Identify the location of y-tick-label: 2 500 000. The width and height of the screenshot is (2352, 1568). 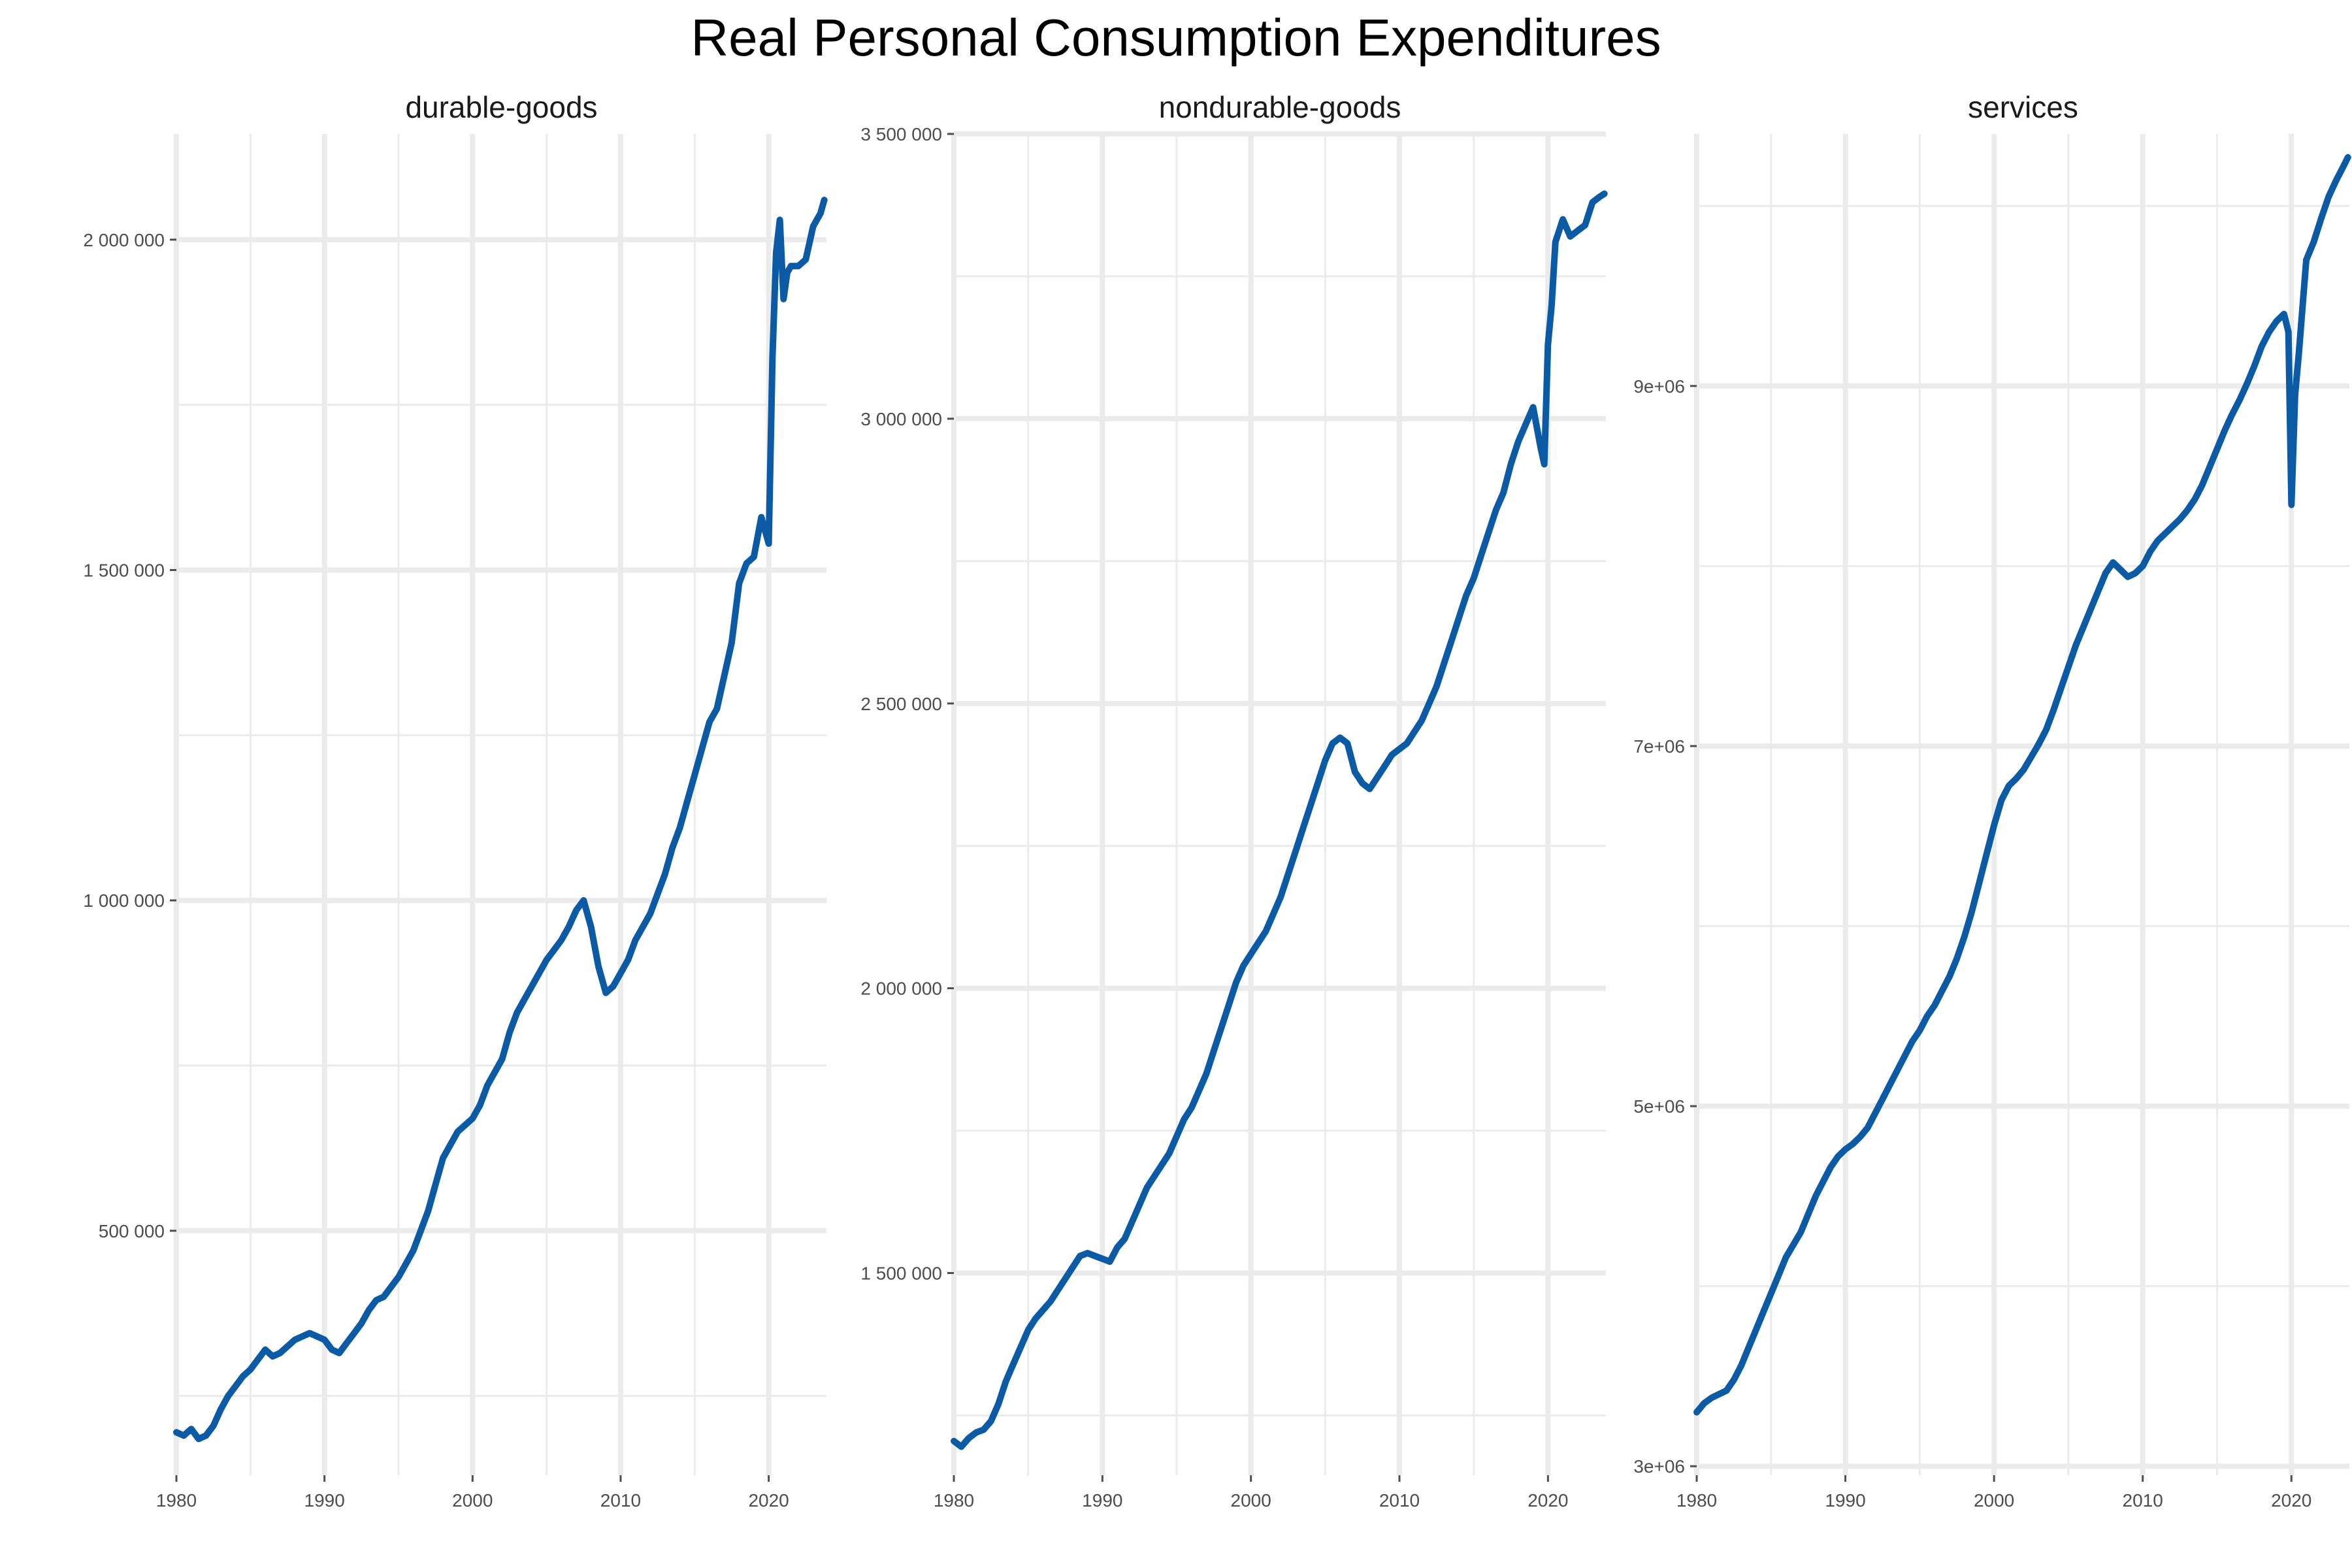
(901, 704).